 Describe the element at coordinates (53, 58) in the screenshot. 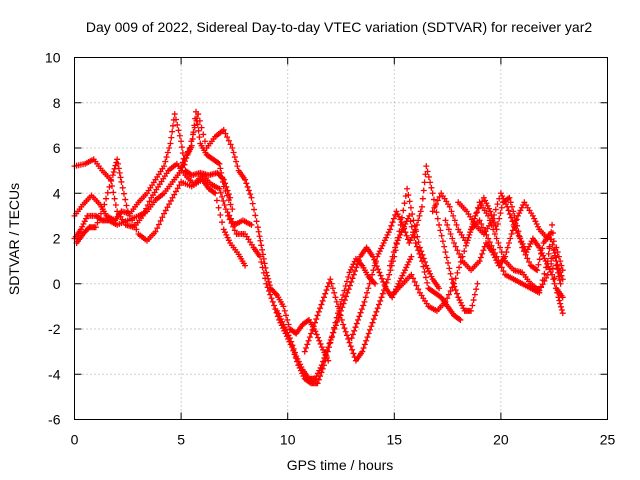

I see `y-tick-label: 10` at that location.